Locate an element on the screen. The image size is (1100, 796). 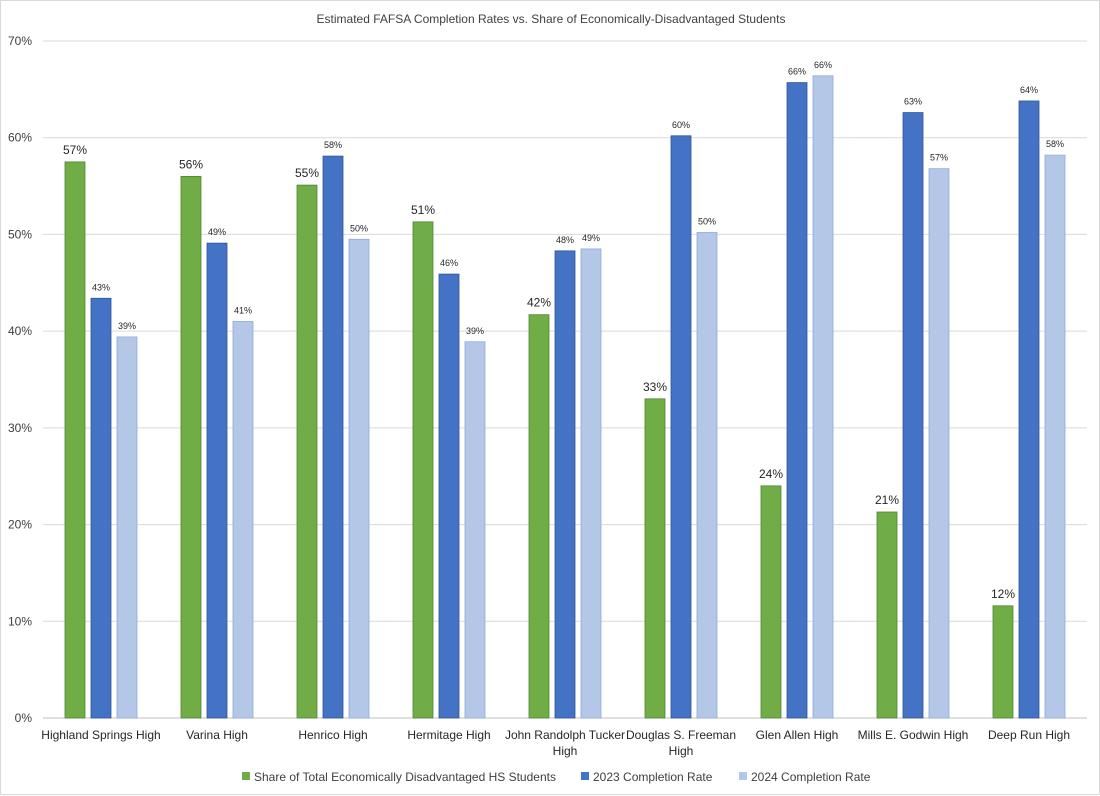
data-label: 46% is located at coordinates (449, 263).